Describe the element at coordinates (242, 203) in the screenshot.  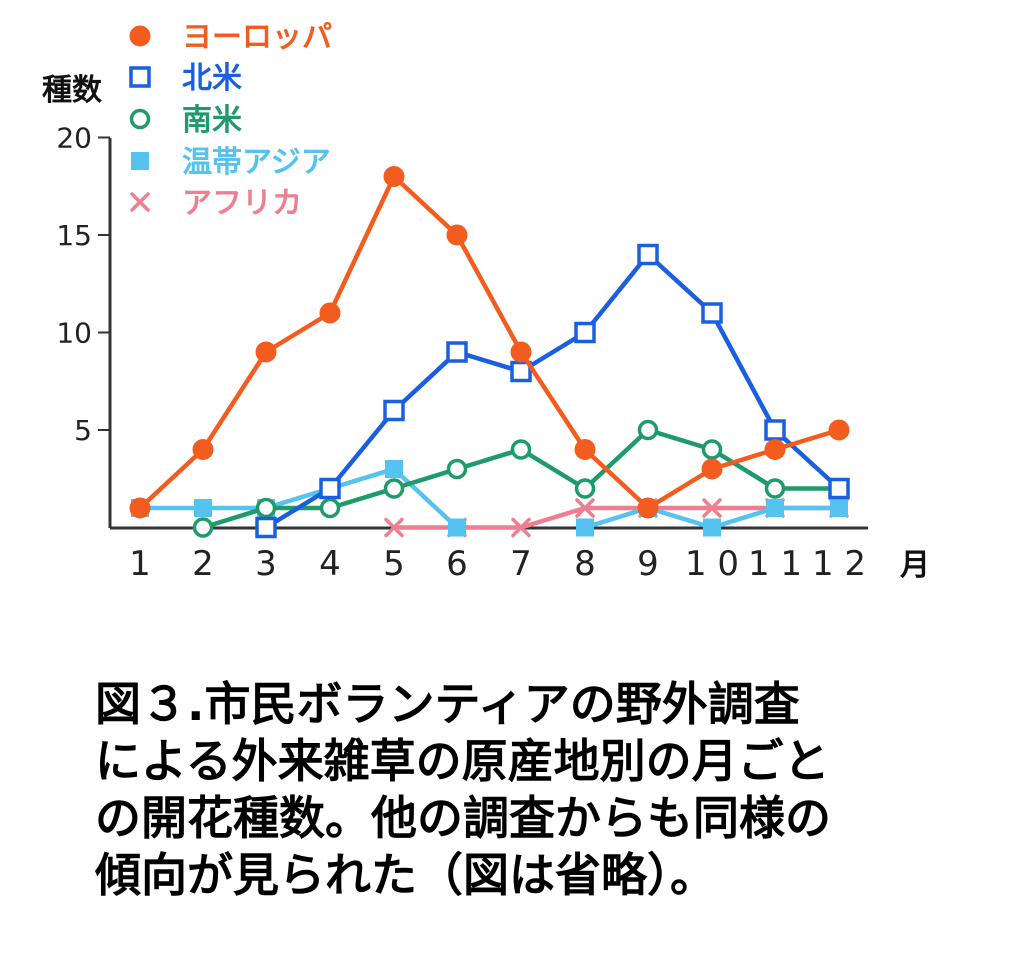
I see `legend-label: アフリカ` at that location.